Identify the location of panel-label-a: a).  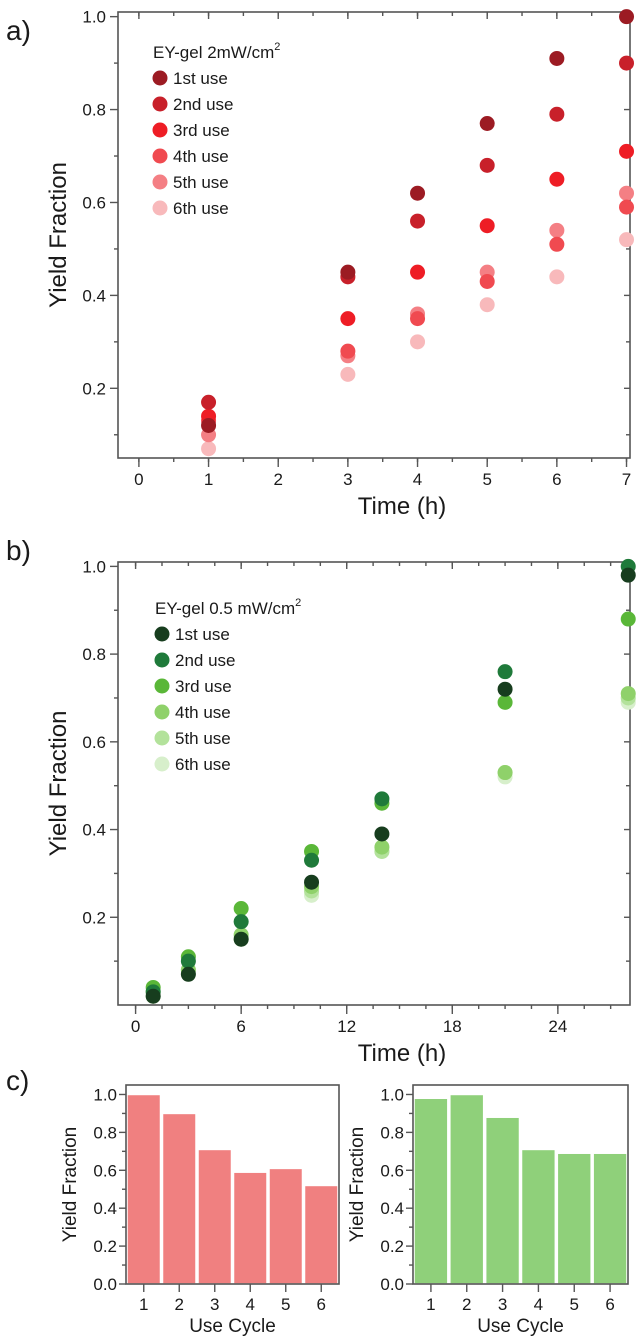
(18, 30).